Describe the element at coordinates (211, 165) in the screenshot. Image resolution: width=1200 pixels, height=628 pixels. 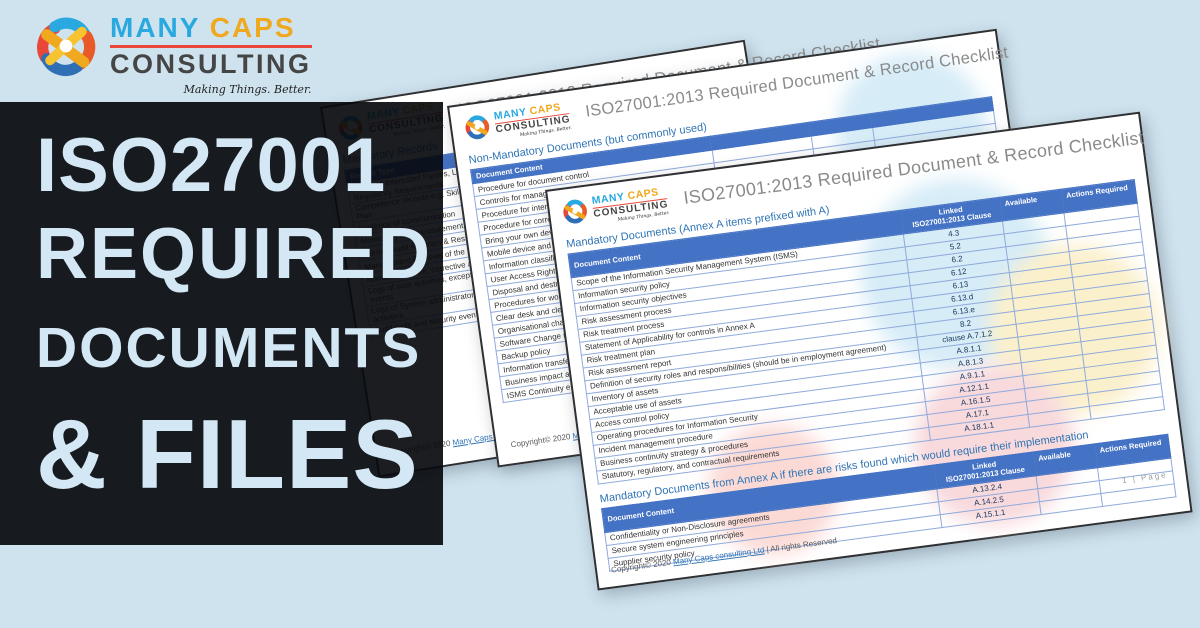
I see `headline-line-1: ISO27001` at that location.